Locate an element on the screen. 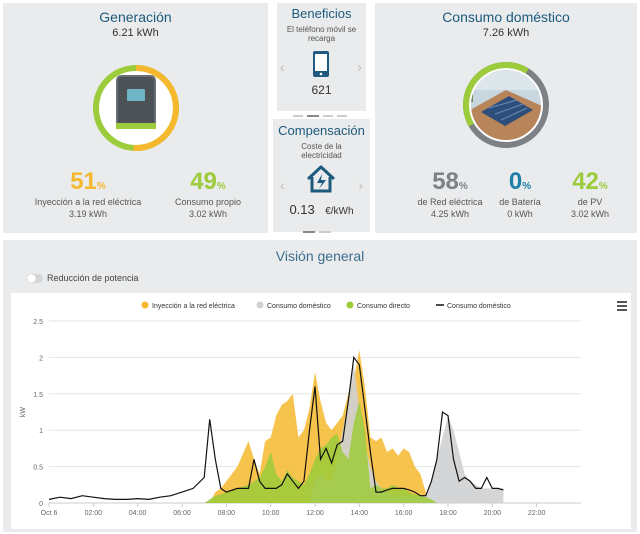 The height and width of the screenshot is (534, 640). from-pv-kwh: 3.02 kWh is located at coordinates (590, 214).